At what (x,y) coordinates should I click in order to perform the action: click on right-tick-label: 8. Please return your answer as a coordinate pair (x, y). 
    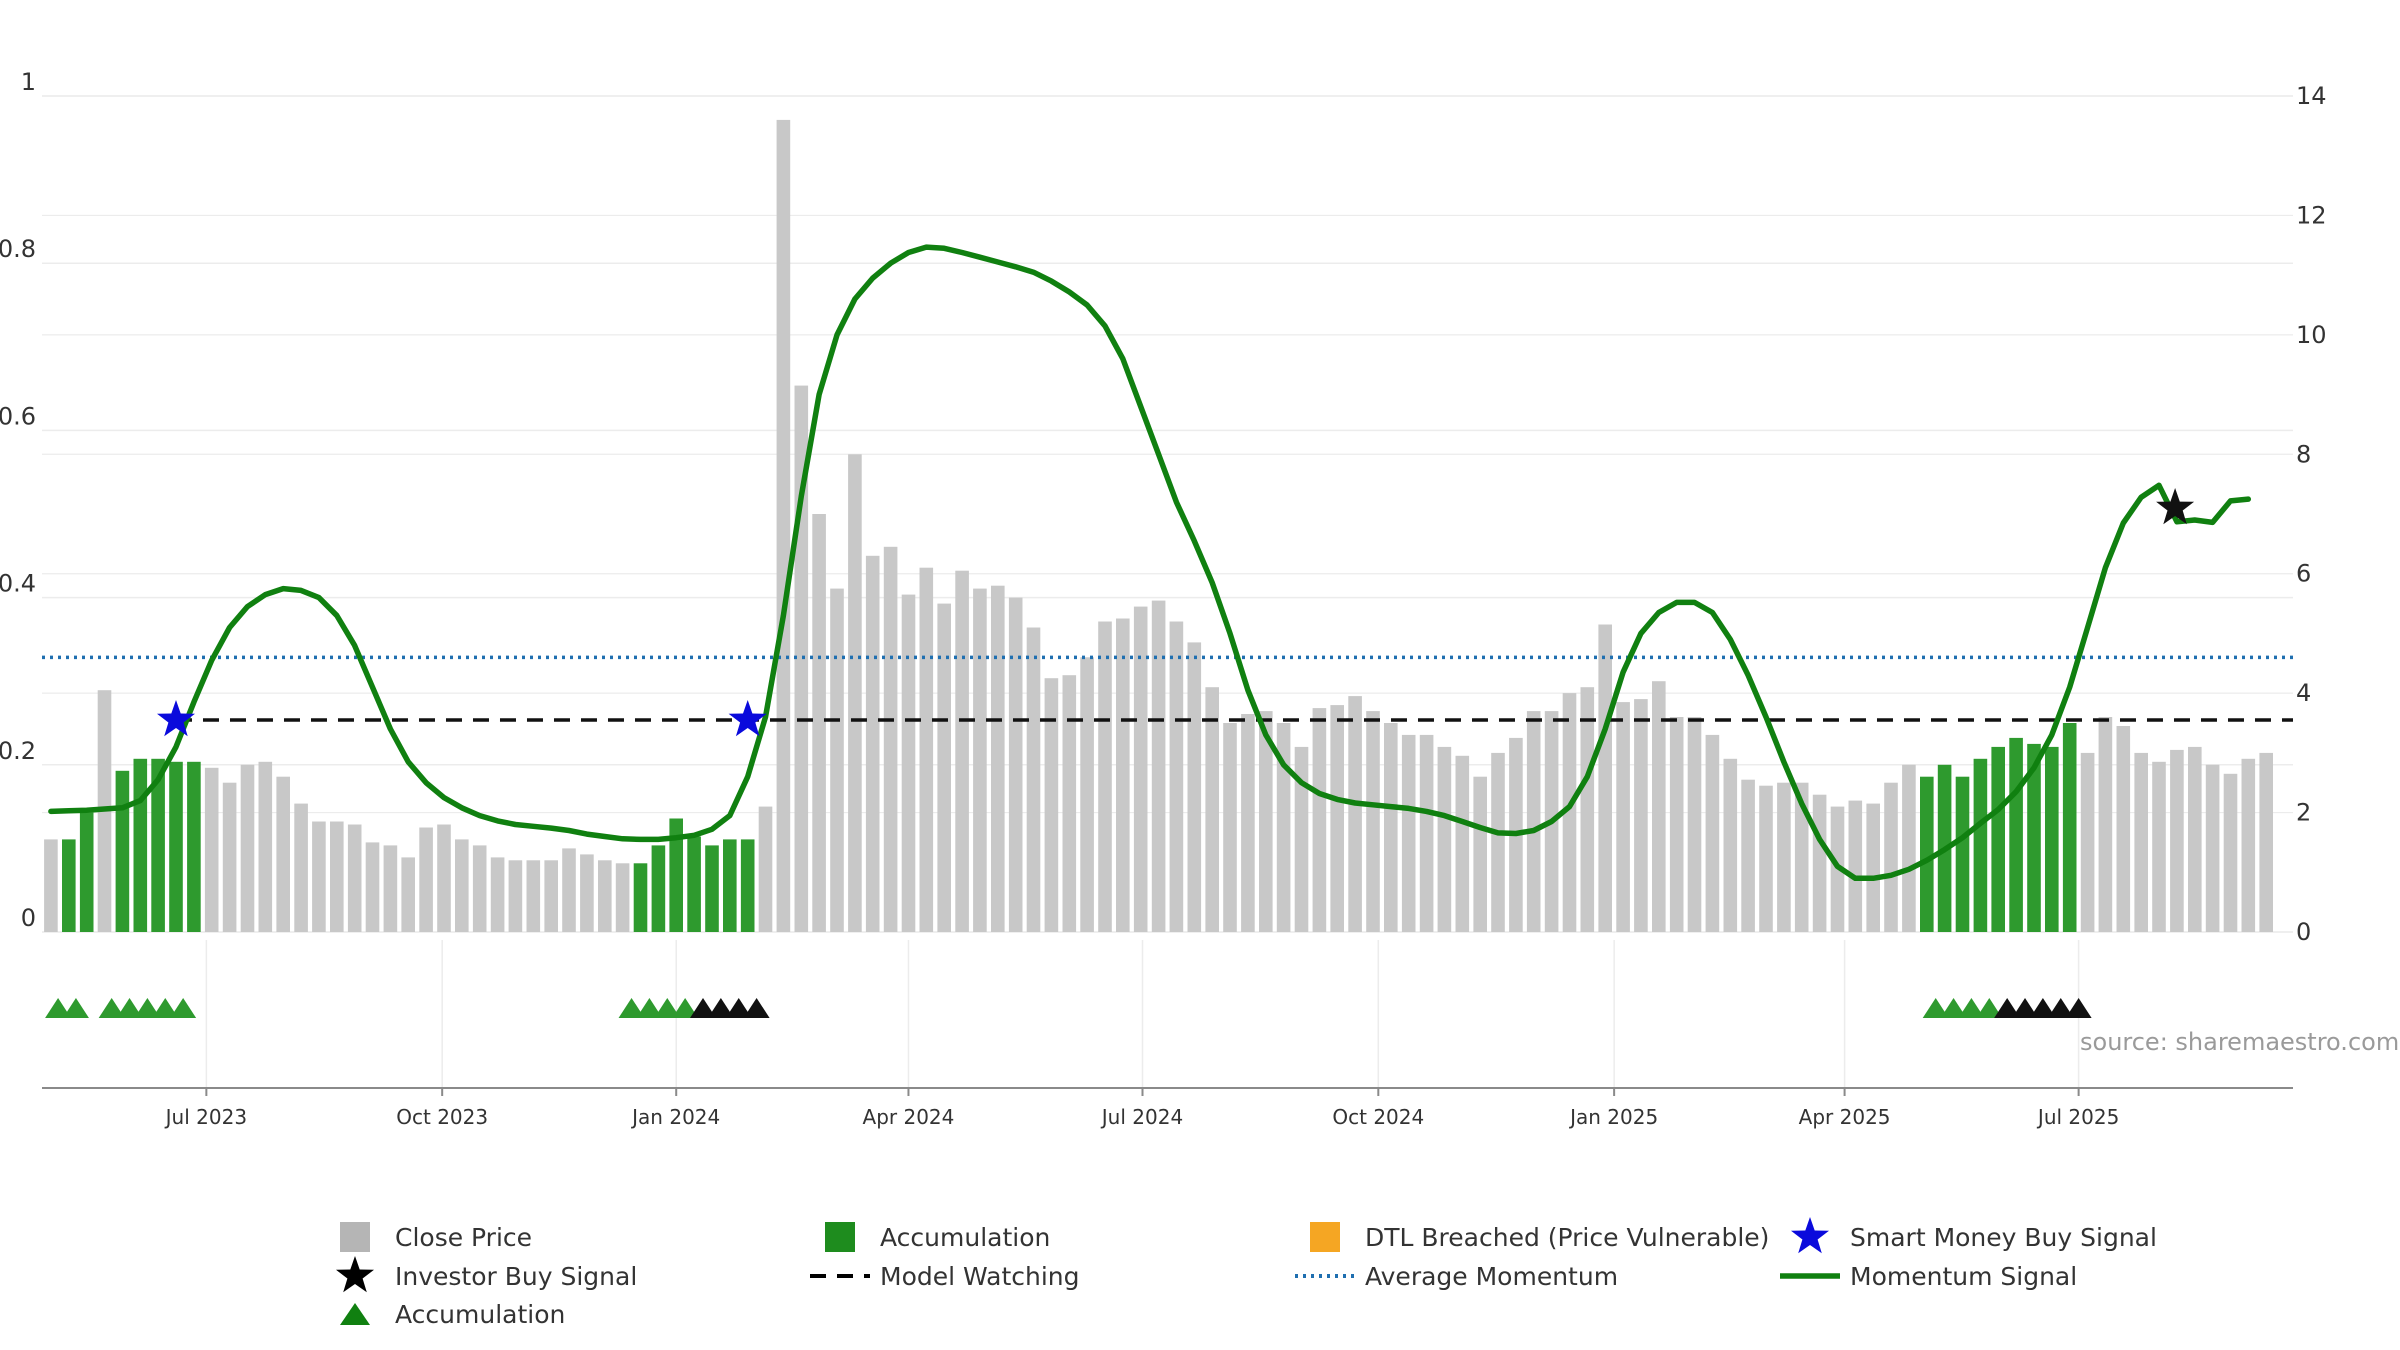
    Looking at the image, I should click on (2303, 454).